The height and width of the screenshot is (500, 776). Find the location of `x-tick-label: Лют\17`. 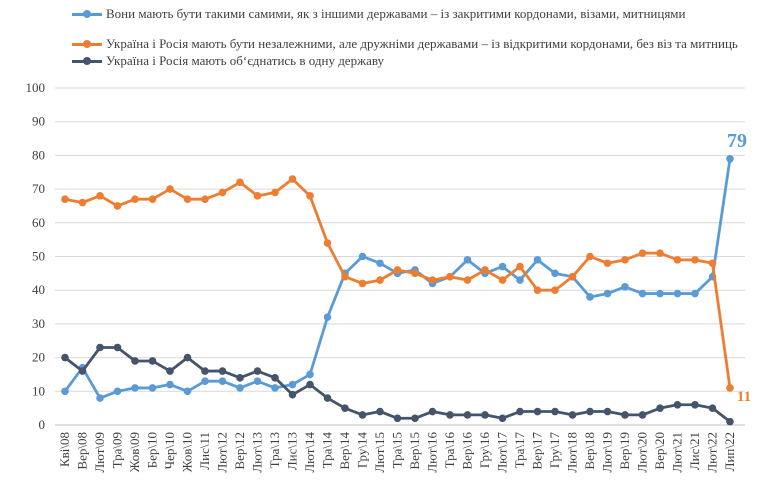

x-tick-label: Лют\17 is located at coordinates (502, 452).